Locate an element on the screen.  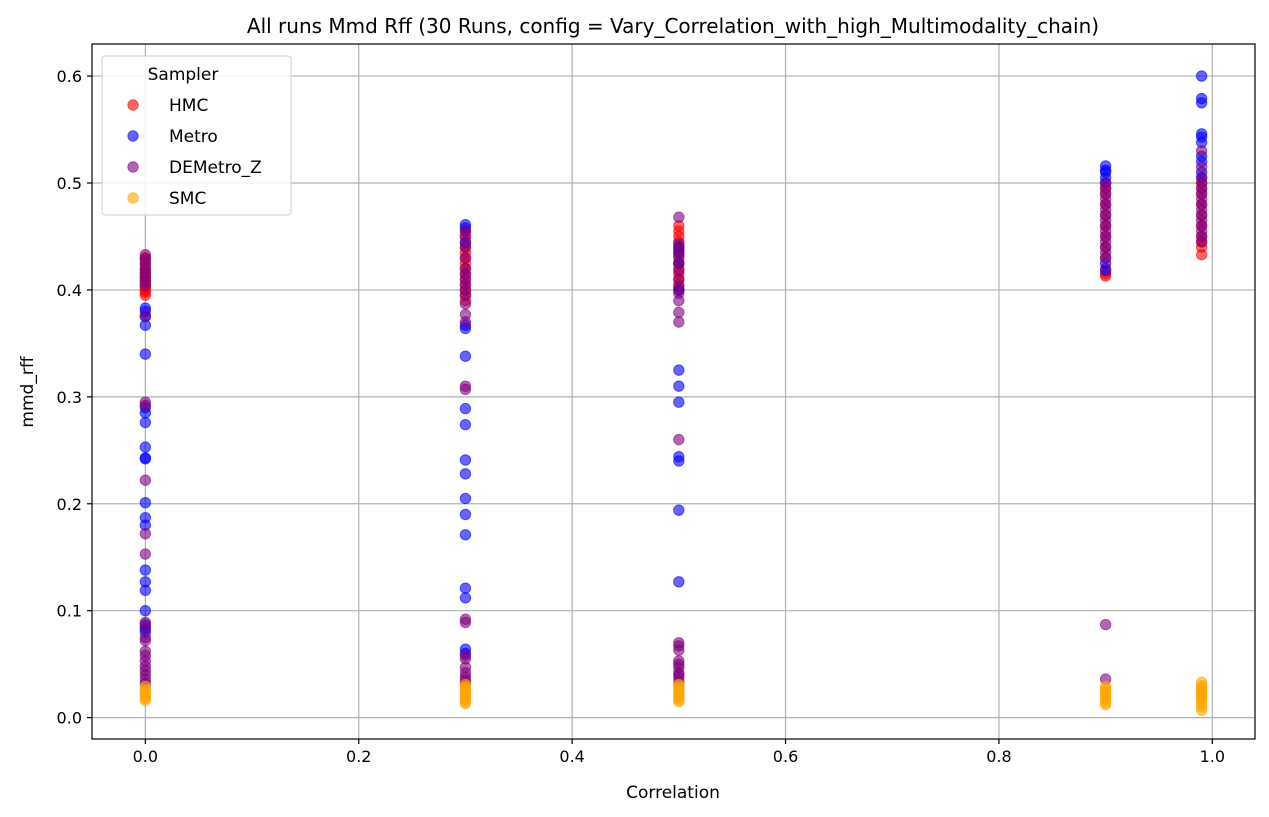
x-tick-label: 0.4 is located at coordinates (571, 756).